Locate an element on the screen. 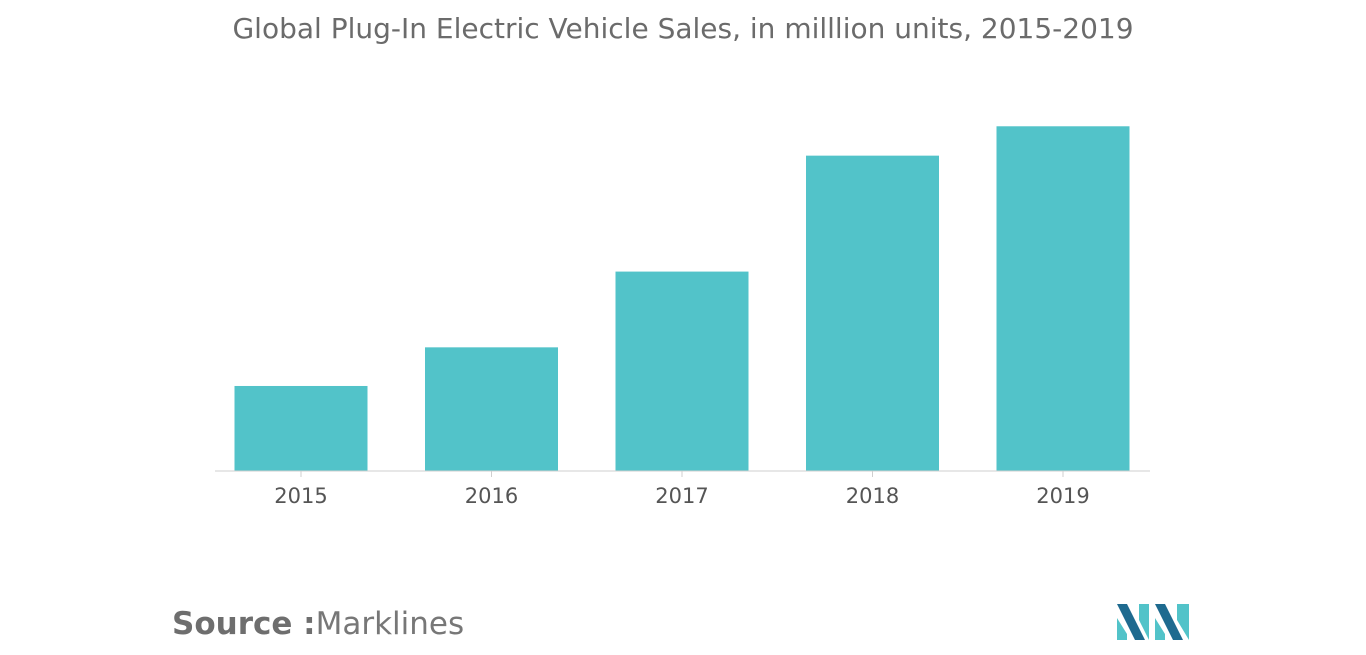 This screenshot has width=1366, height=655. x-tick-label-2016: 2016 is located at coordinates (491, 496).